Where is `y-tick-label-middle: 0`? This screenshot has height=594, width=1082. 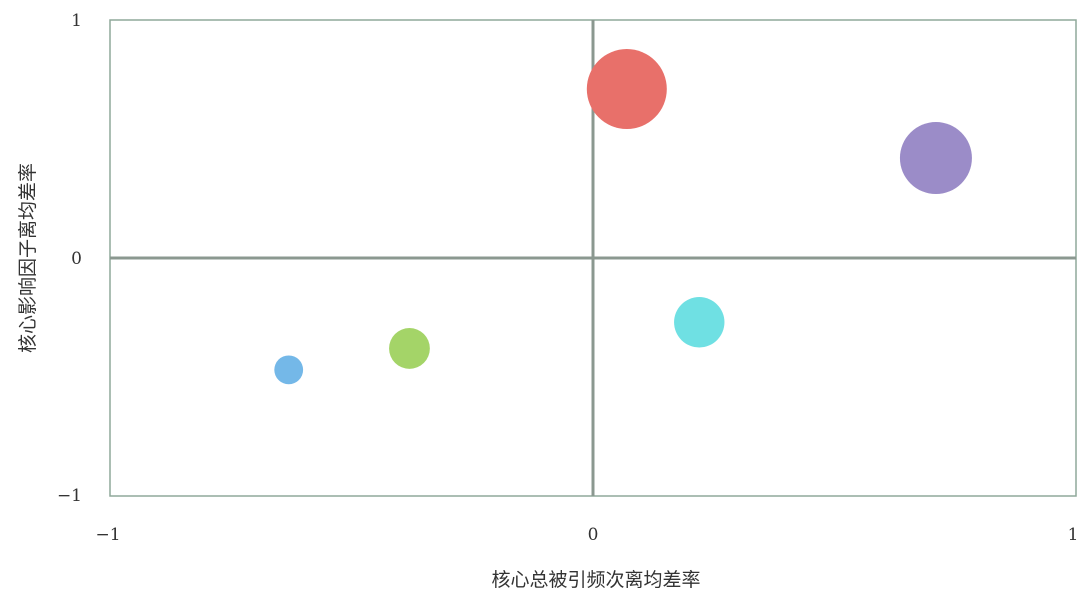 y-tick-label-middle: 0 is located at coordinates (76, 259).